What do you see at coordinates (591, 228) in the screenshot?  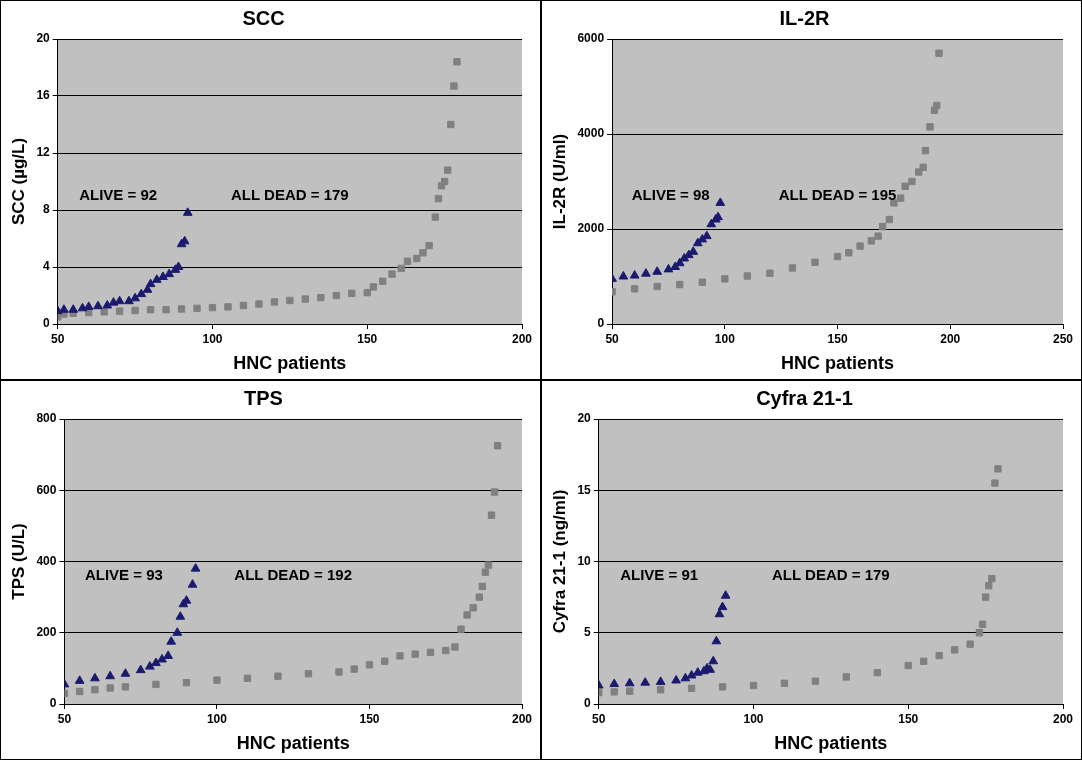 I see `y-tick-label: 2000` at bounding box center [591, 228].